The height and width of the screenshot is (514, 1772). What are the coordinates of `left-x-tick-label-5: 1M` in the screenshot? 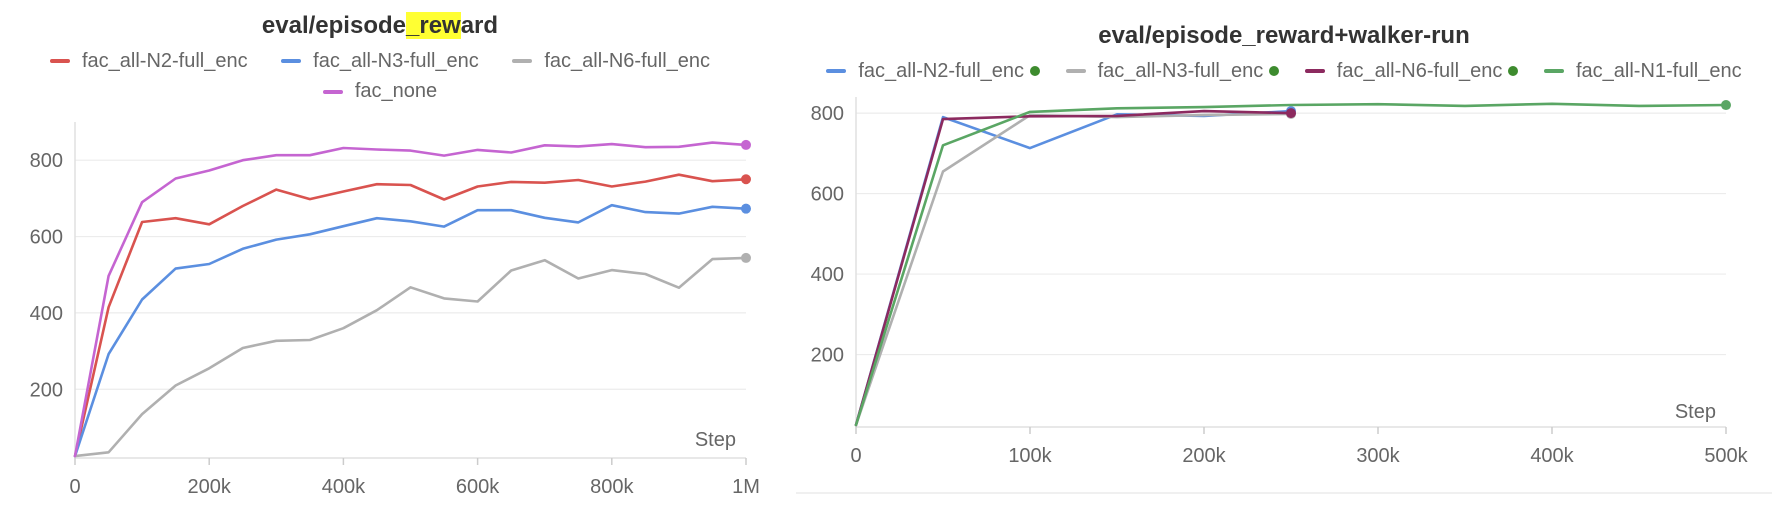 It's located at (746, 487).